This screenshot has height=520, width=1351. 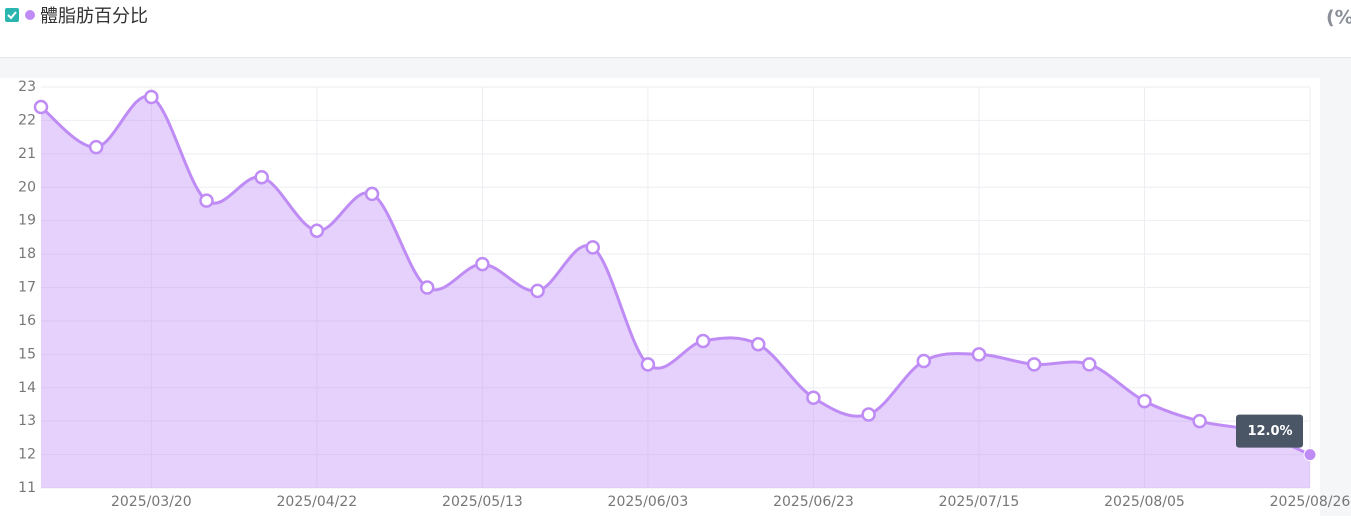 What do you see at coordinates (27, 354) in the screenshot?
I see `y-tick-label: 15` at bounding box center [27, 354].